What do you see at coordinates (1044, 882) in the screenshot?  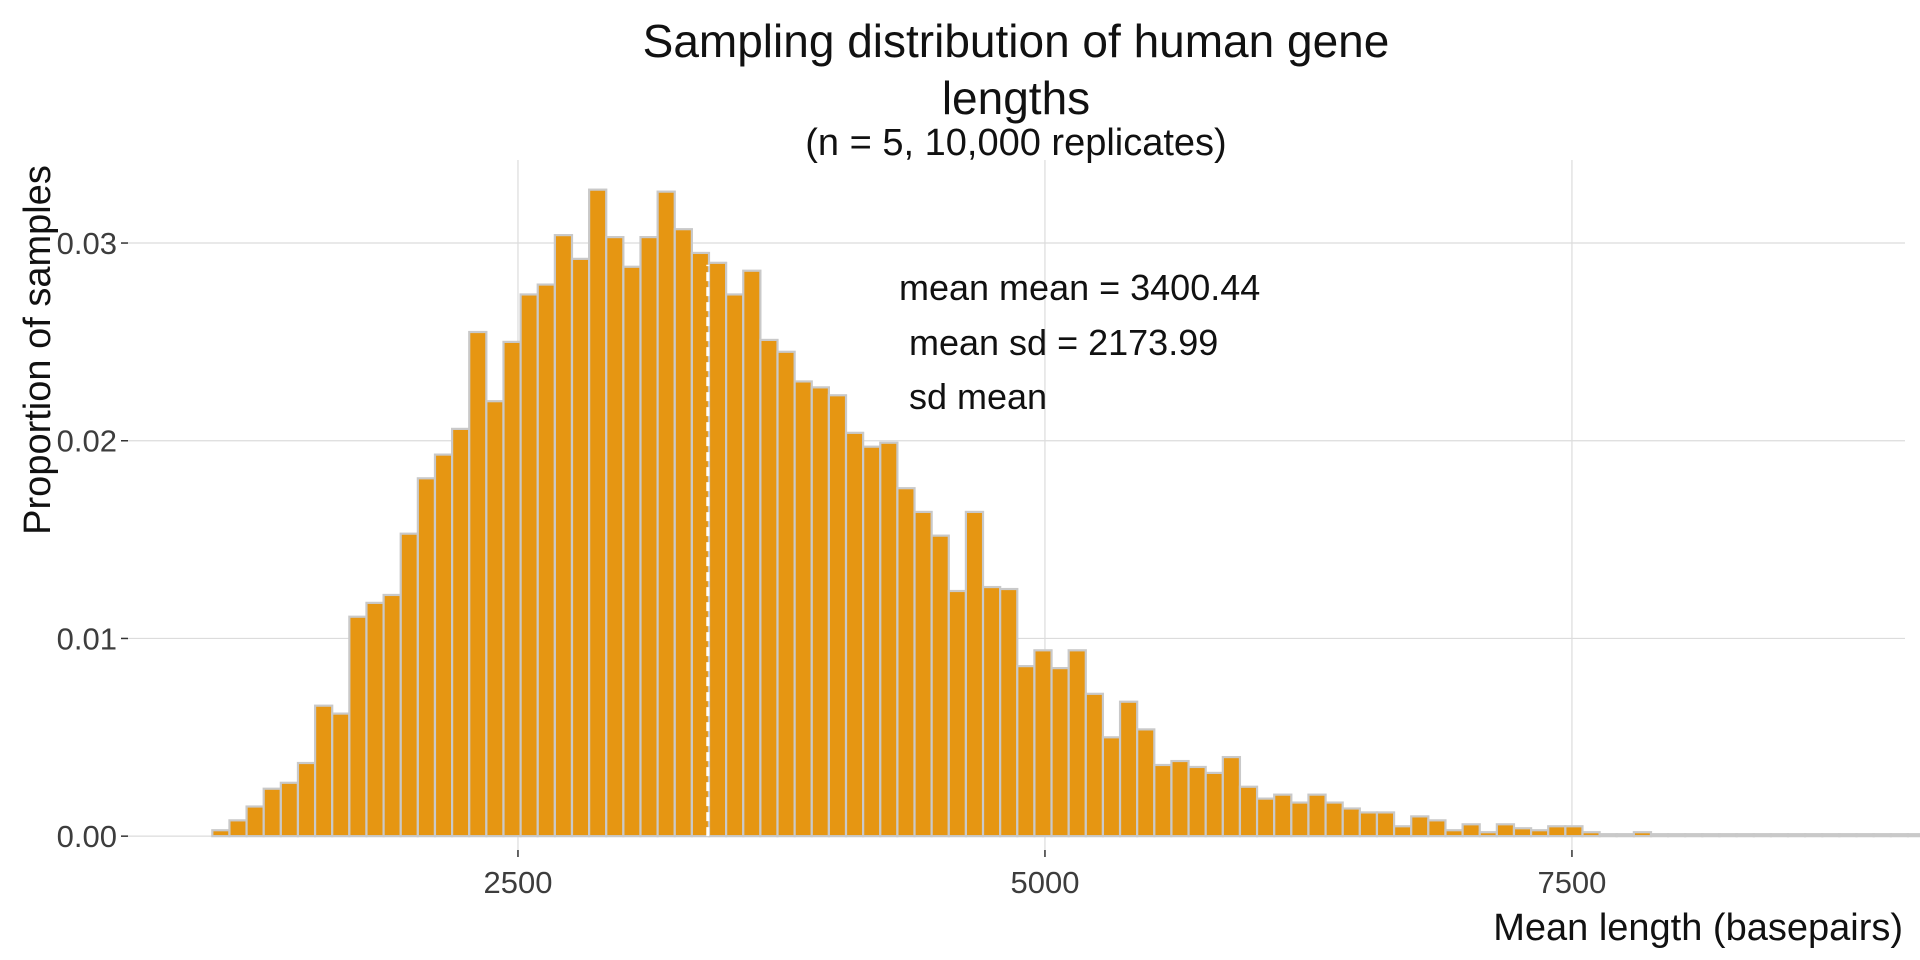 I see `x-tick-label: 5000` at bounding box center [1044, 882].